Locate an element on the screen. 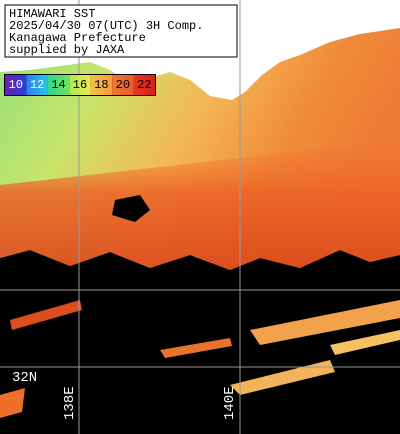 The height and width of the screenshot is (434, 400). header-line: HIMAWARI SST is located at coordinates (52, 14).